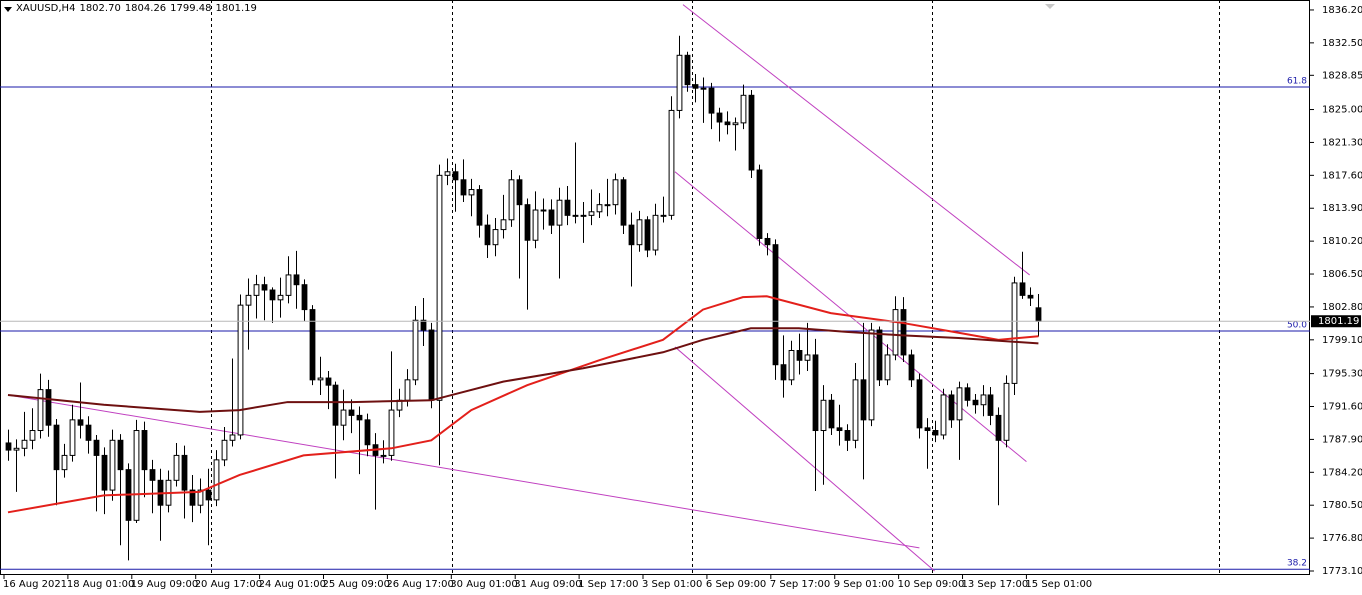 This screenshot has width=1362, height=595. What do you see at coordinates (1342, 75) in the screenshot?
I see `y-tick-label: 1828.85` at bounding box center [1342, 75].